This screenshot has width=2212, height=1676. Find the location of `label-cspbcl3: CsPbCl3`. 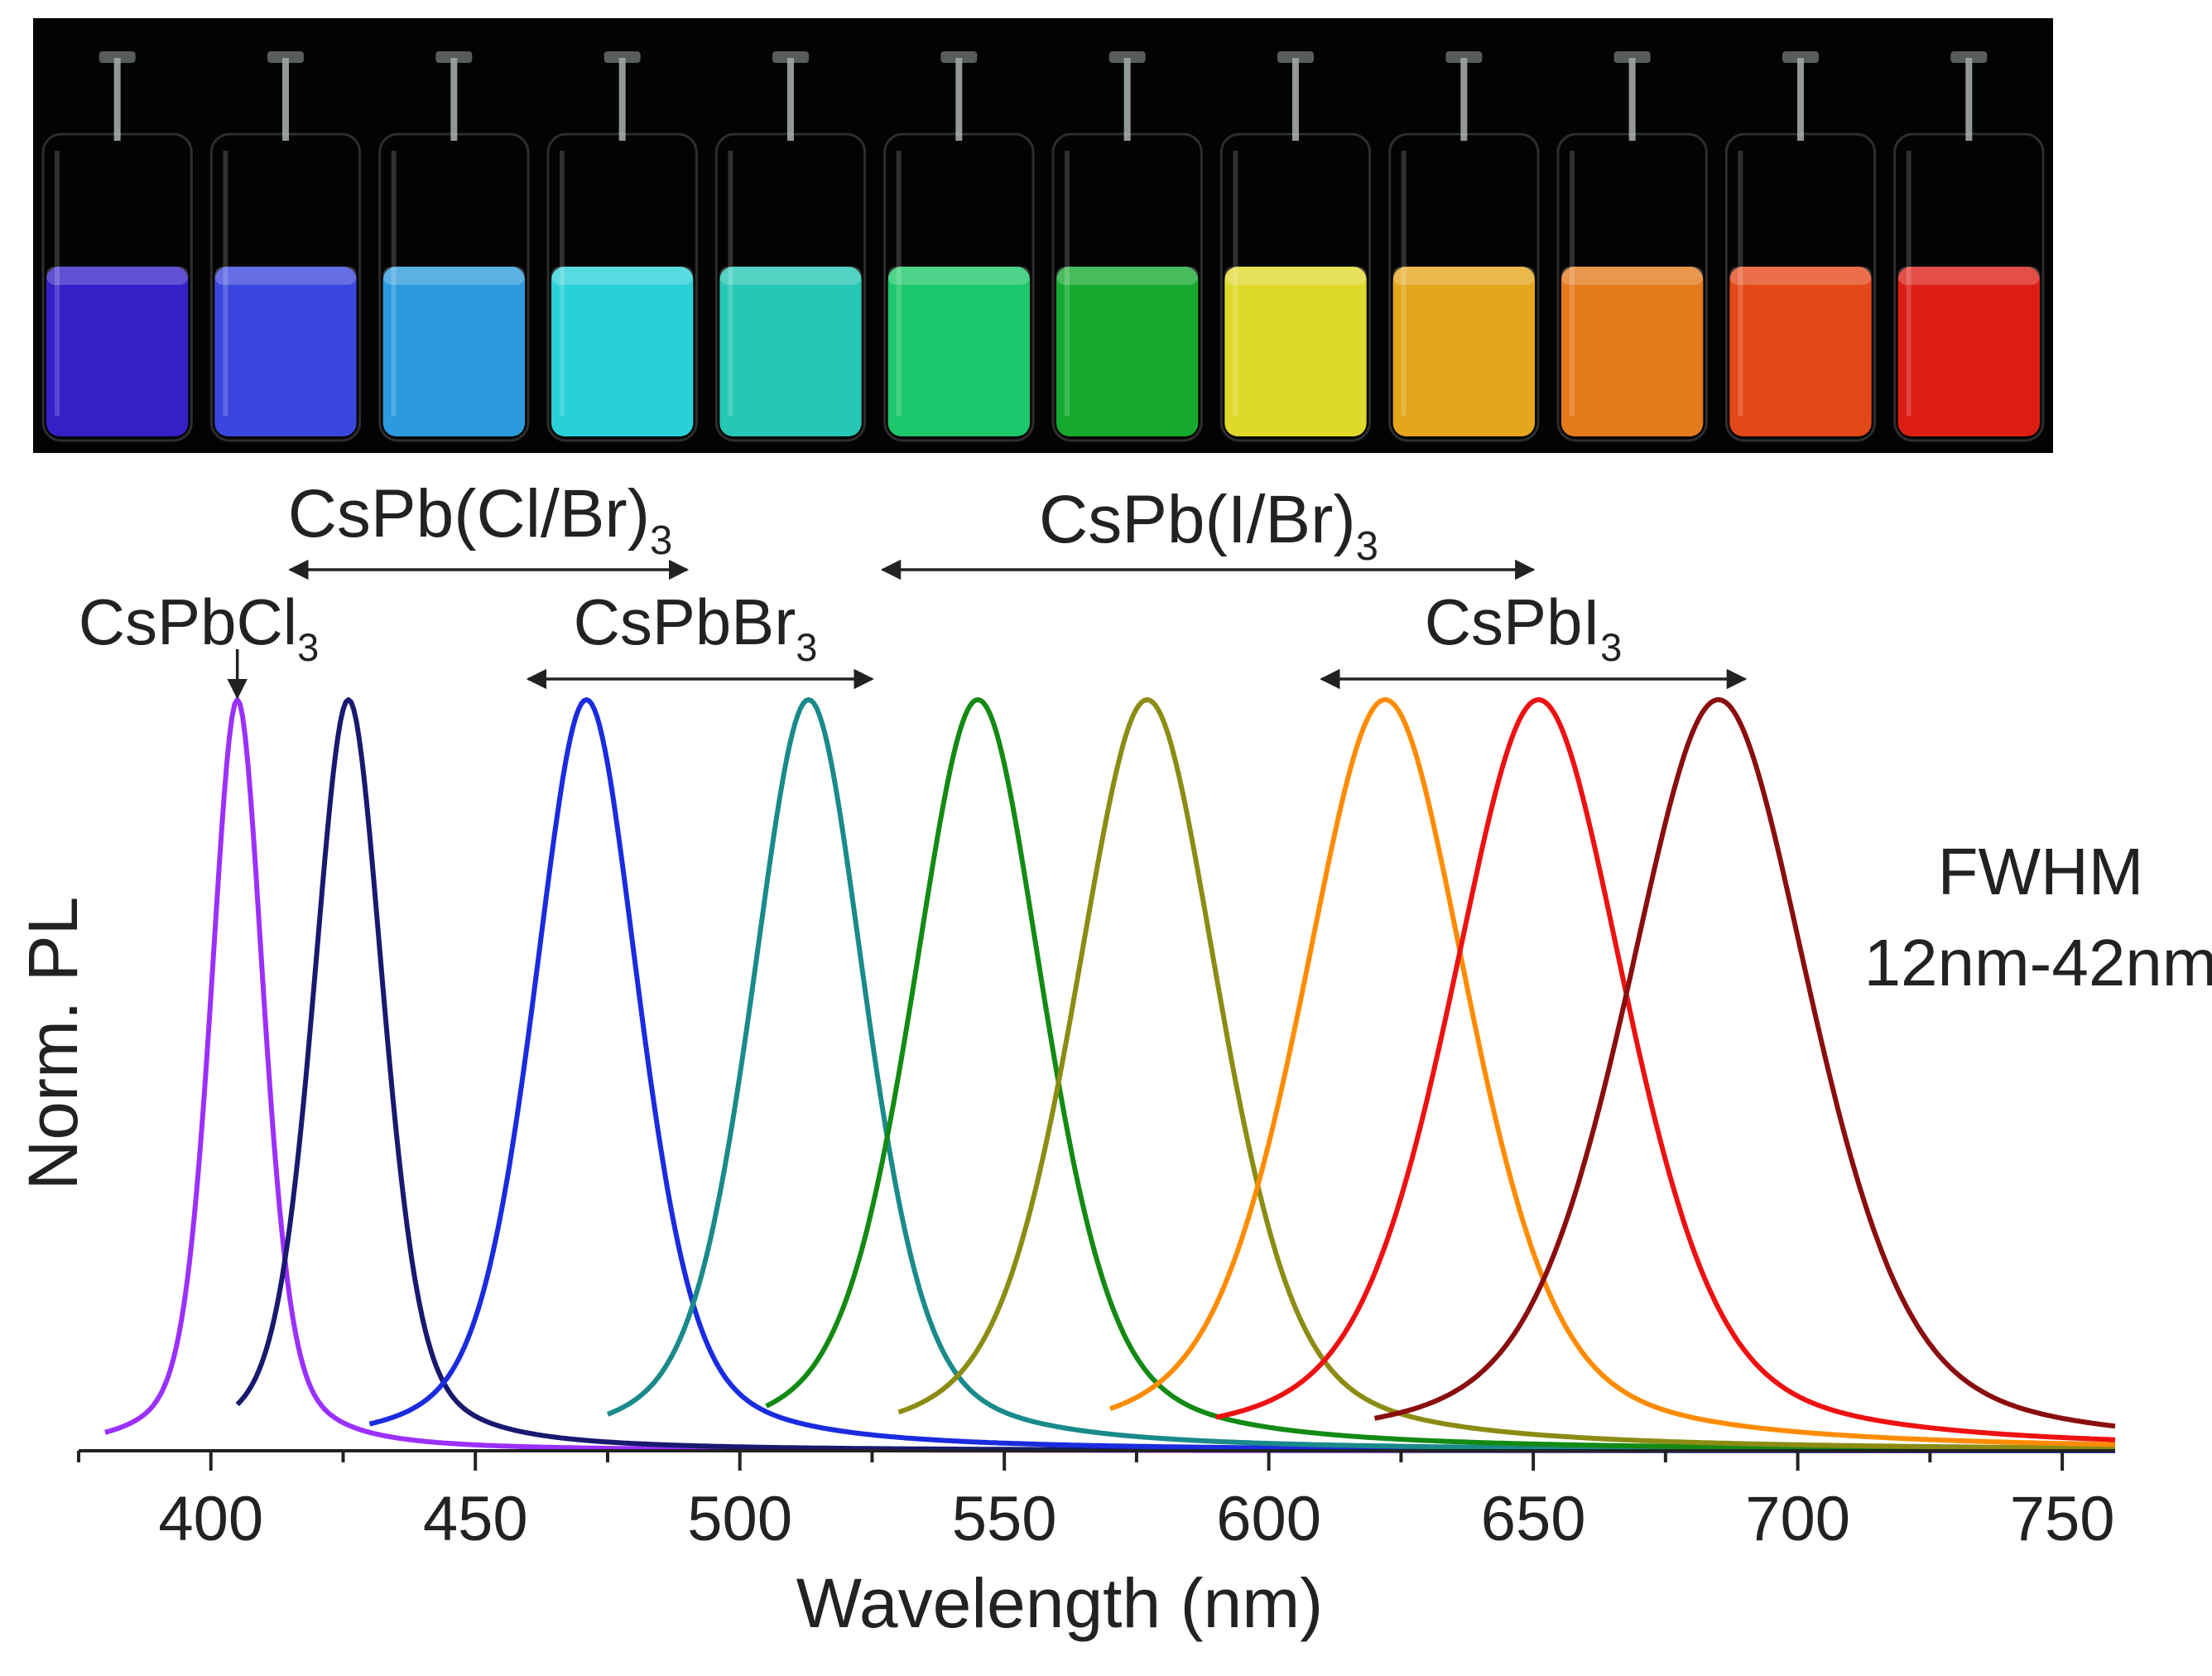

label-cspbcl3: CsPbCl3 is located at coordinates (199, 627).